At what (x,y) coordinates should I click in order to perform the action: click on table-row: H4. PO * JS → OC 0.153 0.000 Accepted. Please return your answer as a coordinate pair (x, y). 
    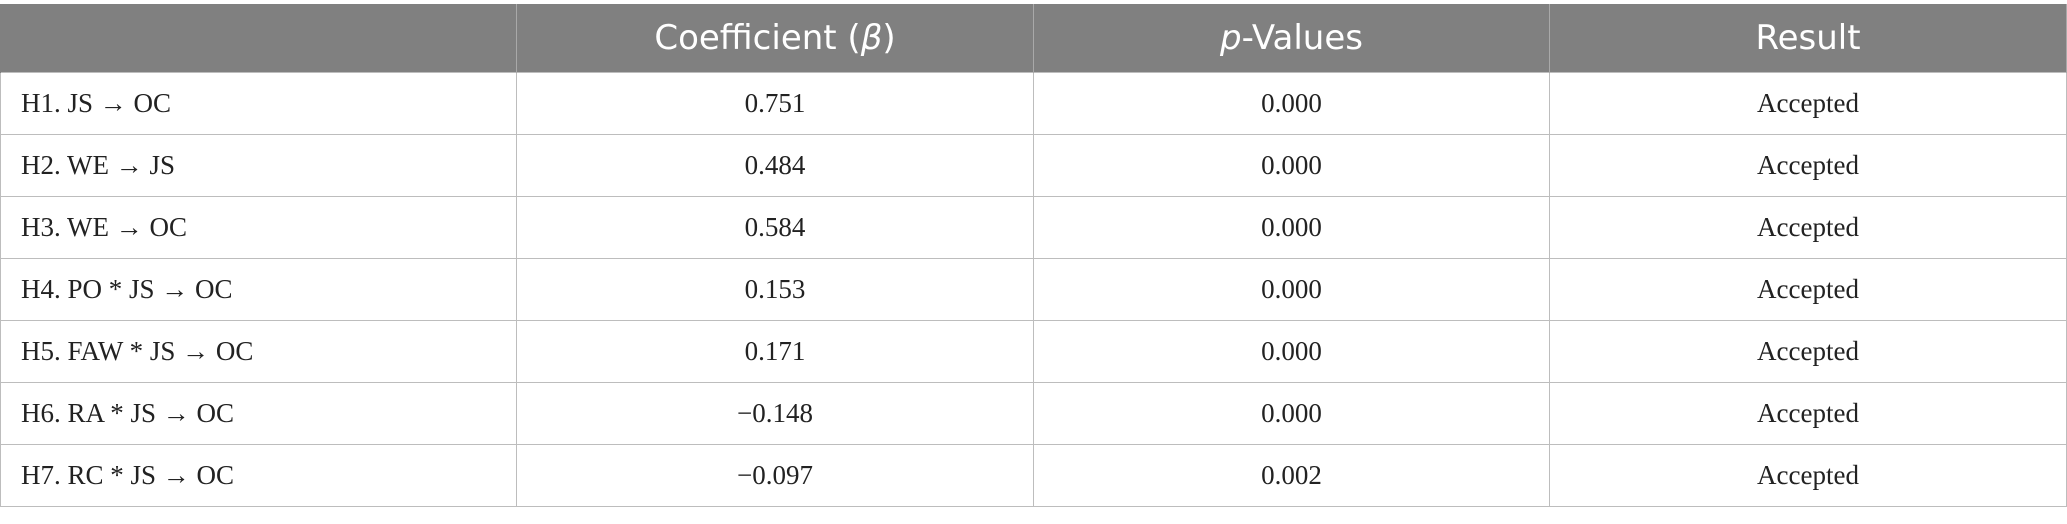
    Looking at the image, I should click on (1033, 289).